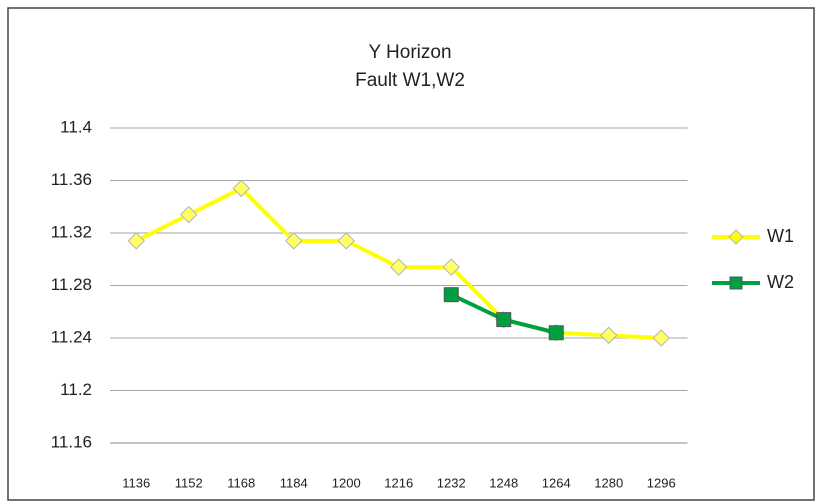 The width and height of the screenshot is (821, 504). I want to click on chart-subtitle: Fault W1,W2, so click(410, 80).